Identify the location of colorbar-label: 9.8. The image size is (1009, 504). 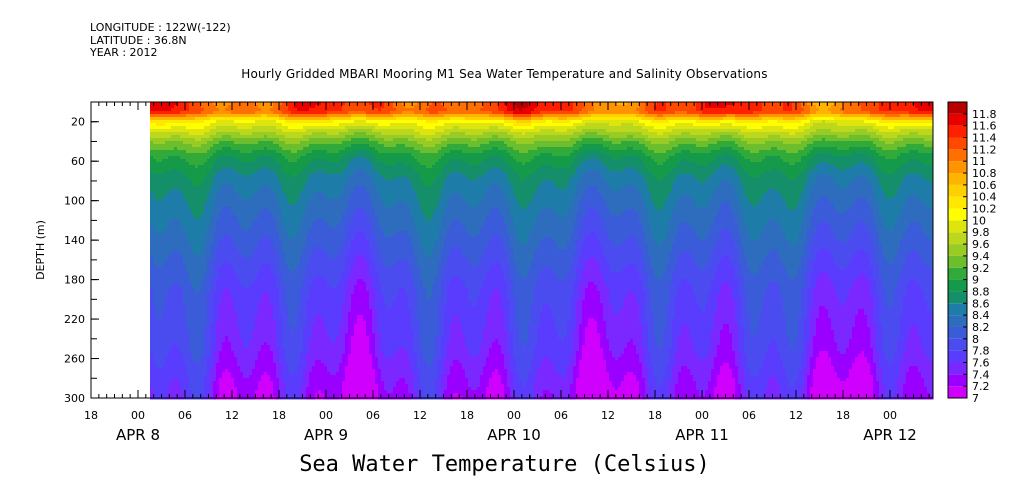
(981, 232).